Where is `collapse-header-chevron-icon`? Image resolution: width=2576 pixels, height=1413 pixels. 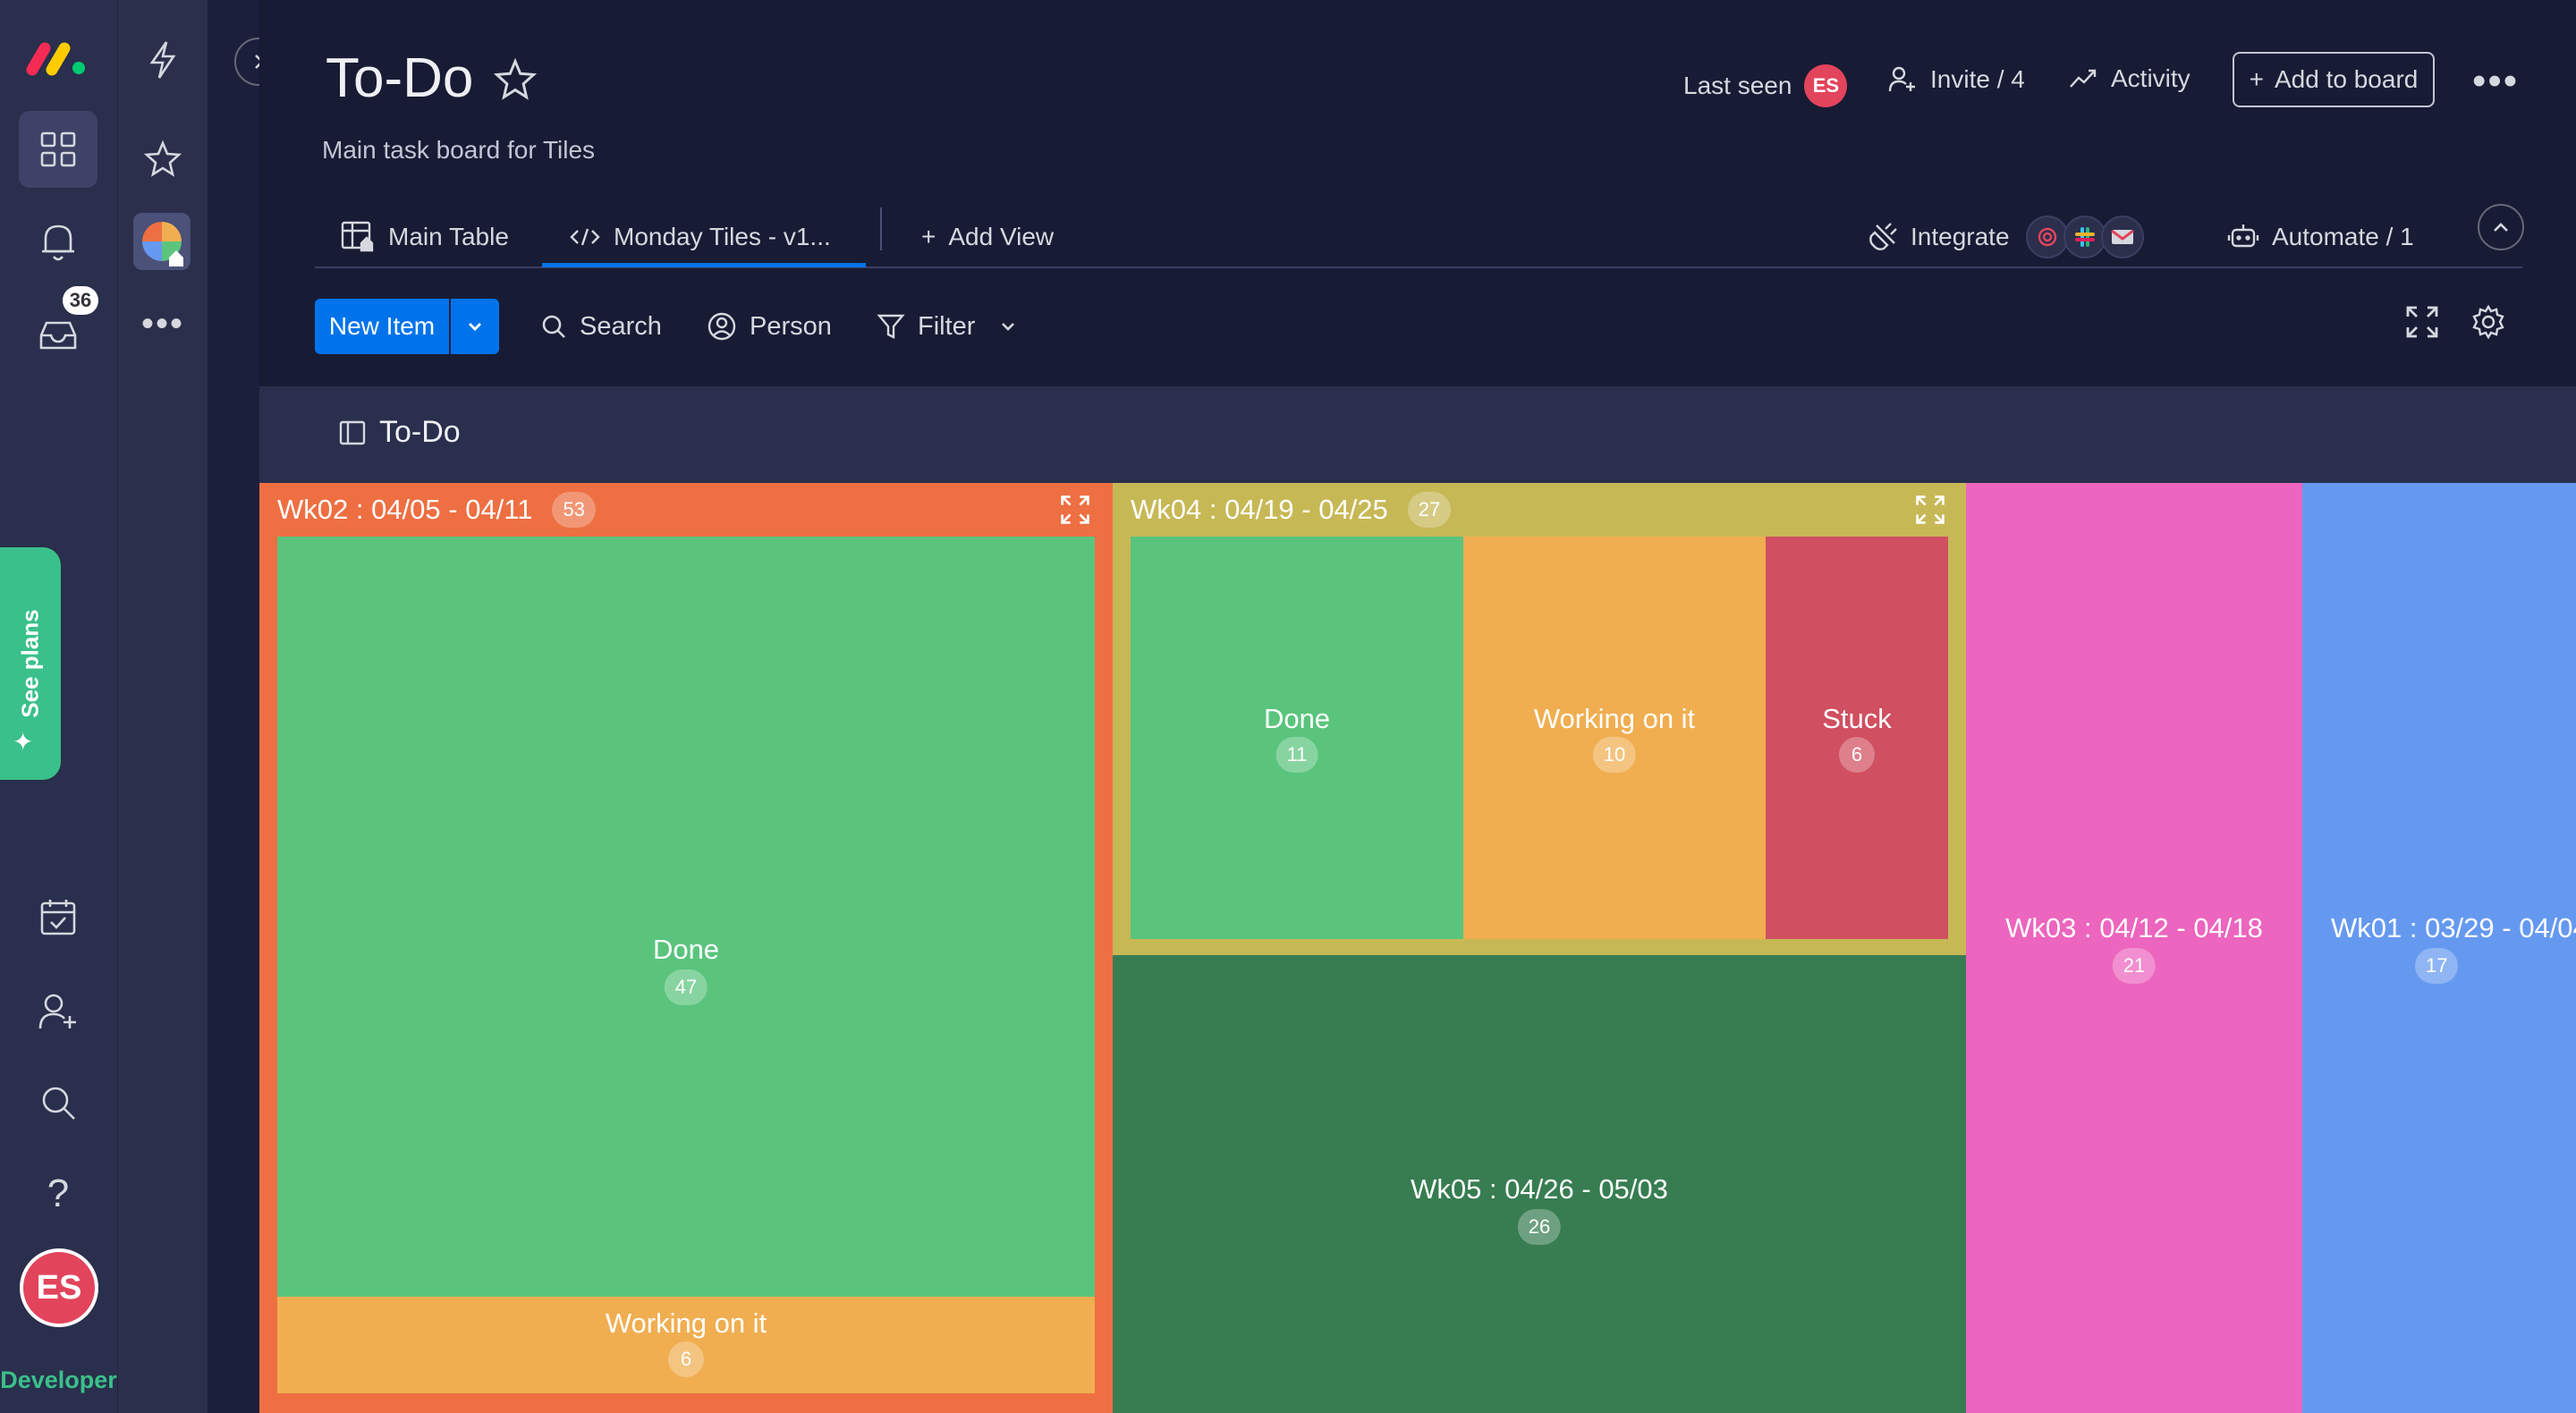 collapse-header-chevron-icon is located at coordinates (2501, 227).